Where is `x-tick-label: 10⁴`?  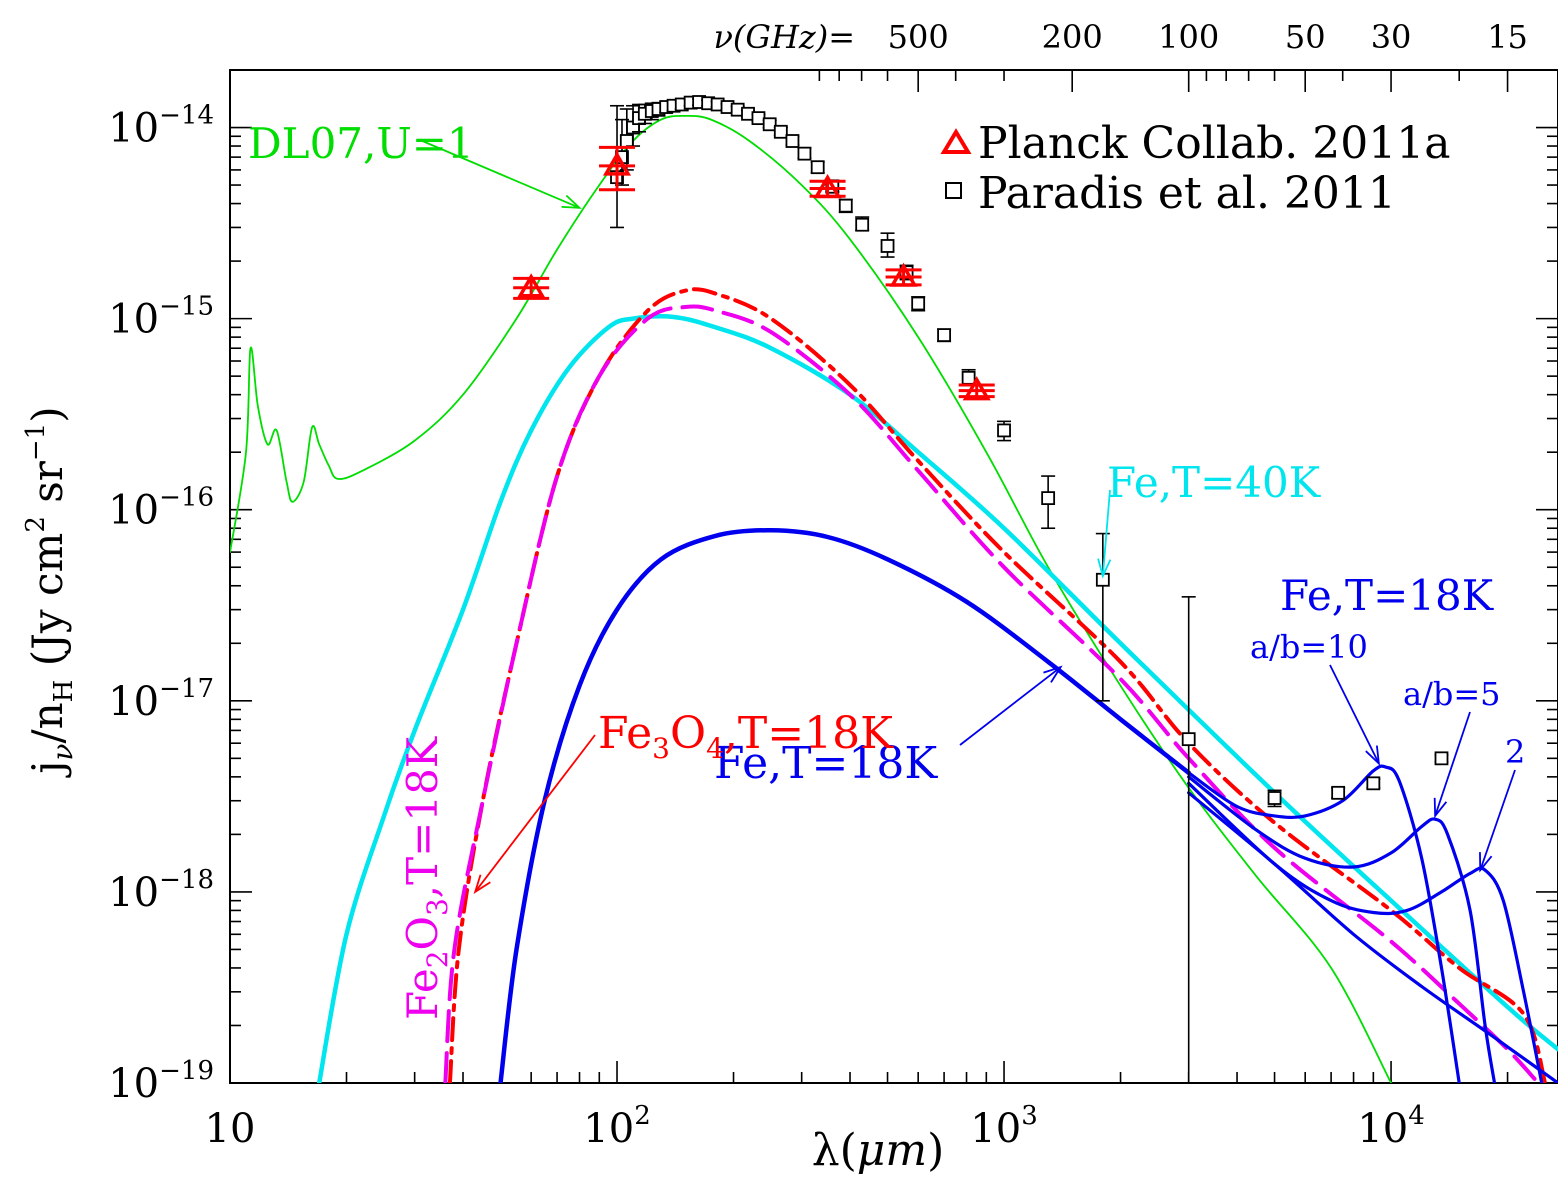 x-tick-label: 10⁴ is located at coordinates (1390, 1126).